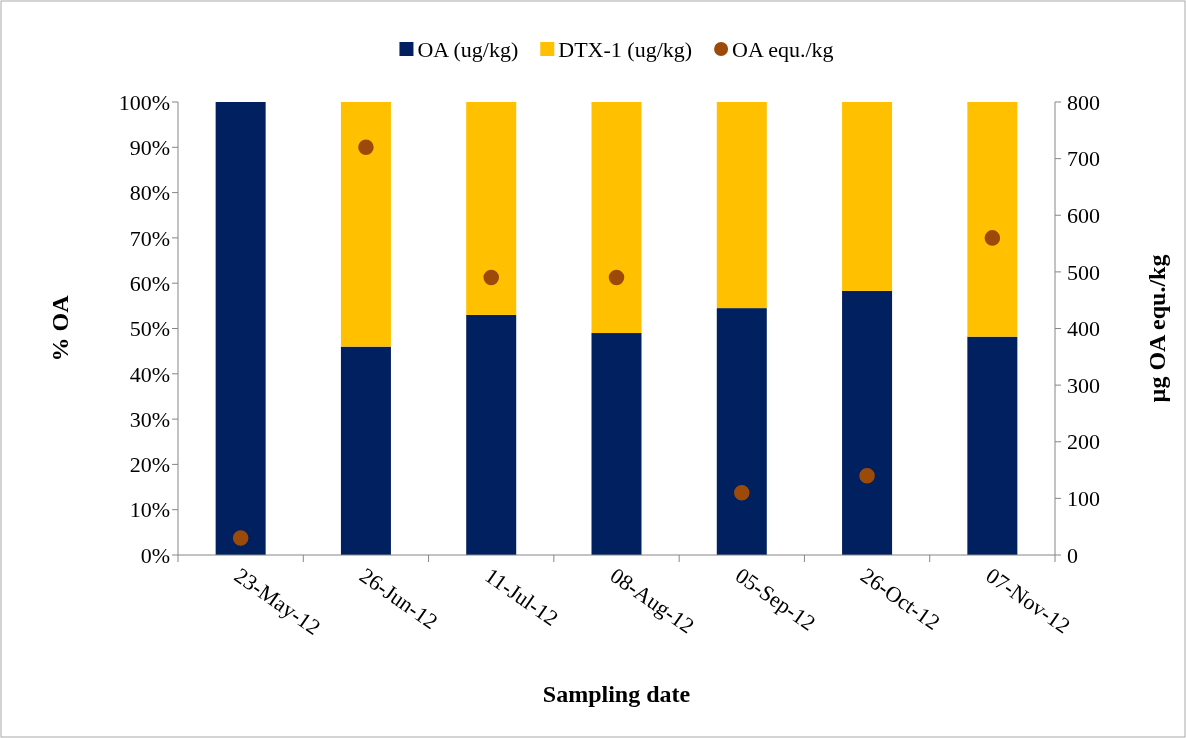 The width and height of the screenshot is (1186, 738). Describe the element at coordinates (155, 555) in the screenshot. I see `y-tick-label: 0%` at that location.